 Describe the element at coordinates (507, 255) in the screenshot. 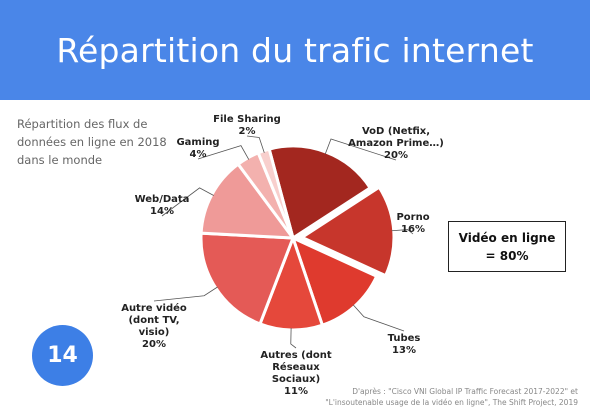

I see `callout-value: = 80%` at that location.